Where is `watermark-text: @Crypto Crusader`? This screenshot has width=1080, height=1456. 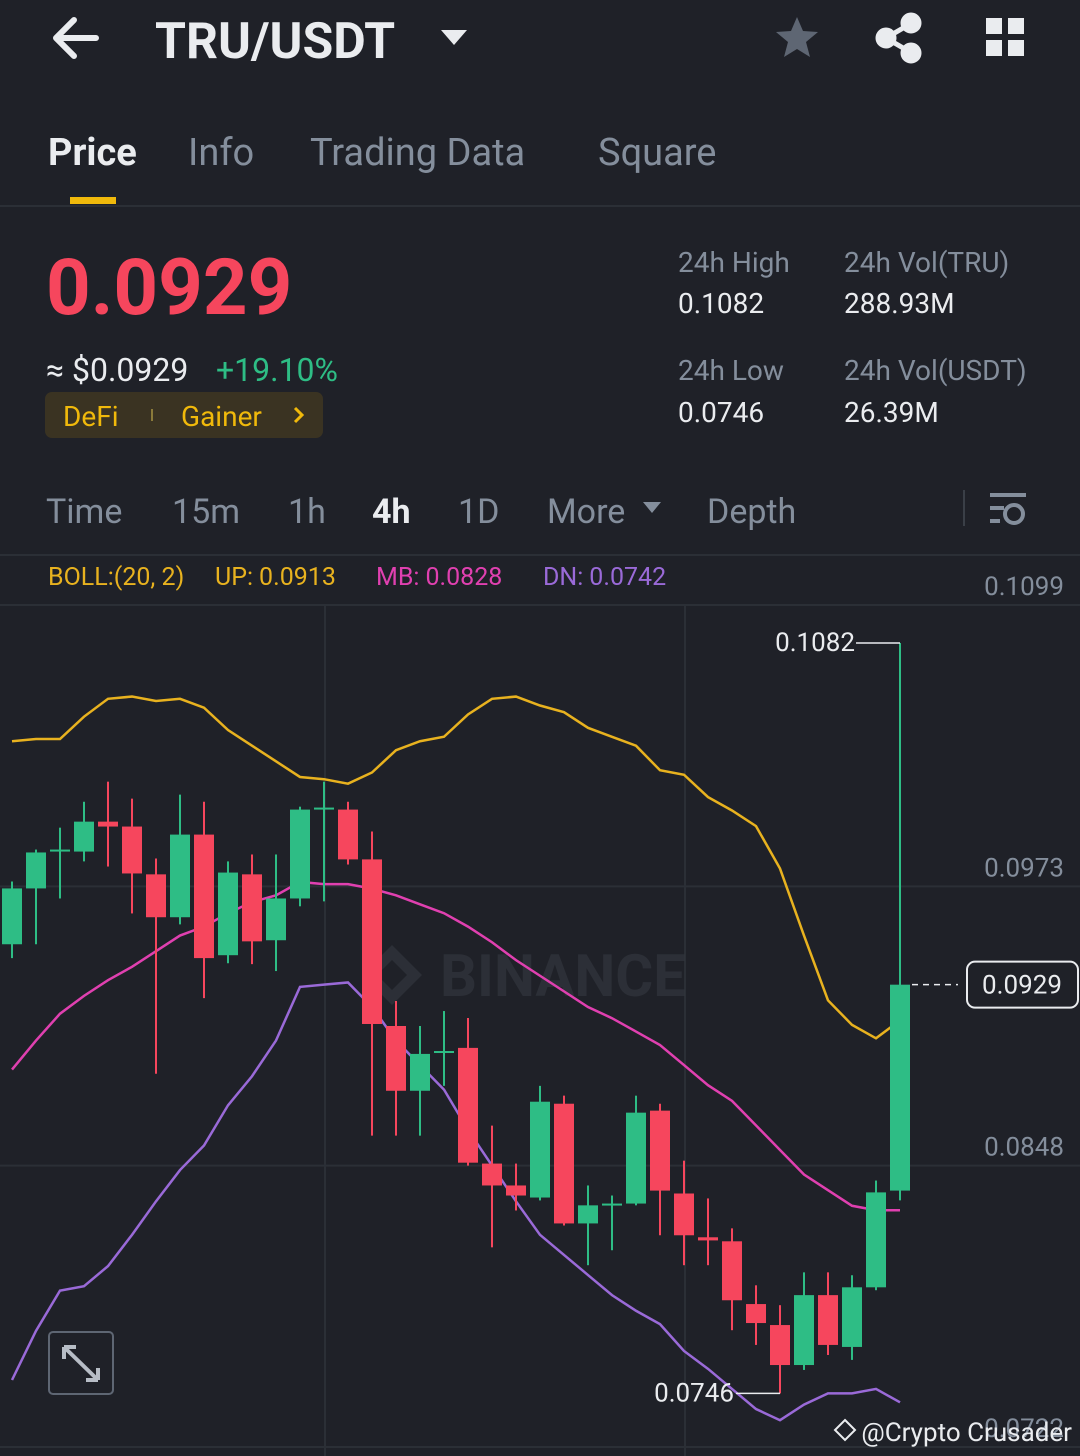 watermark-text: @Crypto Crusader is located at coordinates (966, 1433).